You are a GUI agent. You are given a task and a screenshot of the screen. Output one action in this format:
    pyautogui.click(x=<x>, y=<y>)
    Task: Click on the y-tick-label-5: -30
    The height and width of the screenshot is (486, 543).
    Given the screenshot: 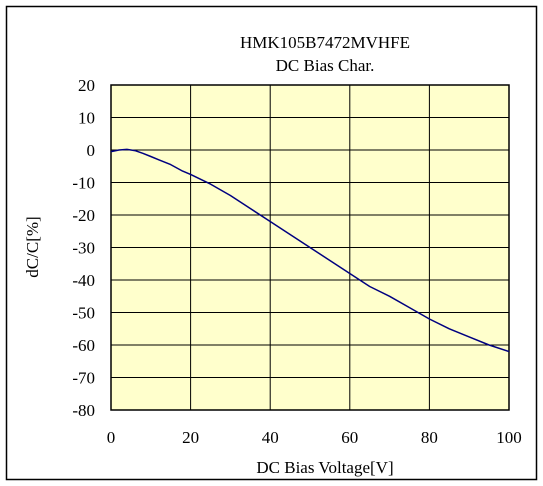 What is the action you would take?
    pyautogui.click(x=83, y=248)
    